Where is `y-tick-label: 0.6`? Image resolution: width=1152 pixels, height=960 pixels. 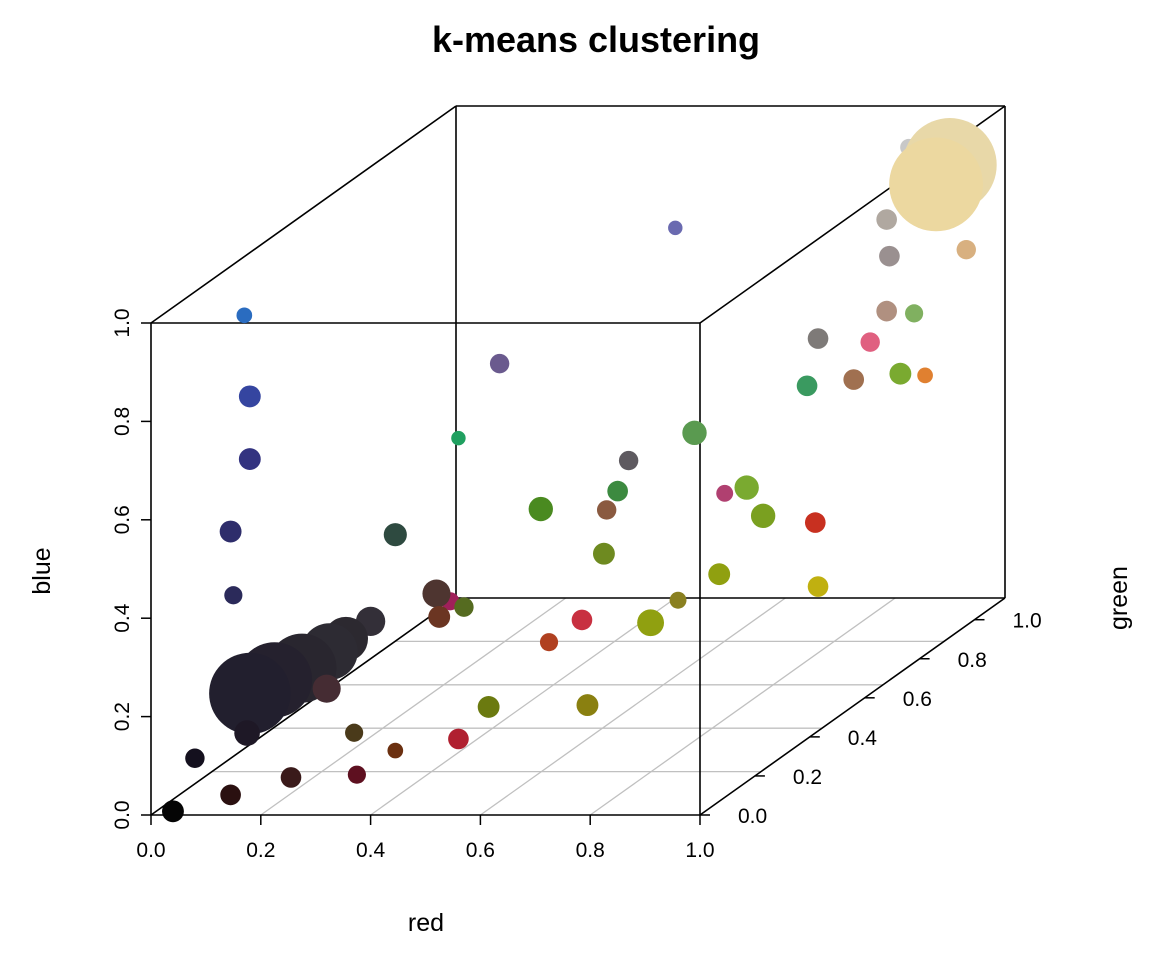
y-tick-label: 0.6 is located at coordinates (917, 699).